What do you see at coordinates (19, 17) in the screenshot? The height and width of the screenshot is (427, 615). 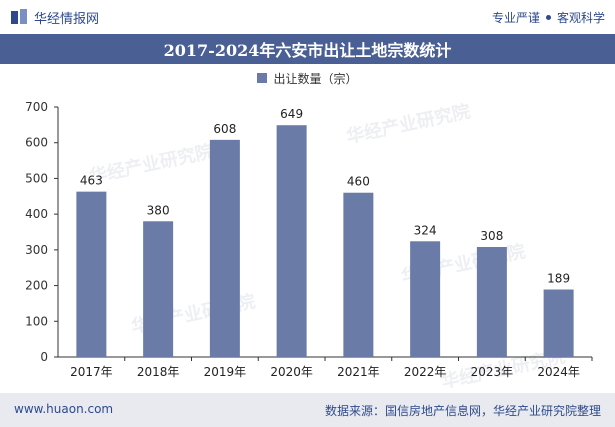 I see `brand-logo-icon` at bounding box center [19, 17].